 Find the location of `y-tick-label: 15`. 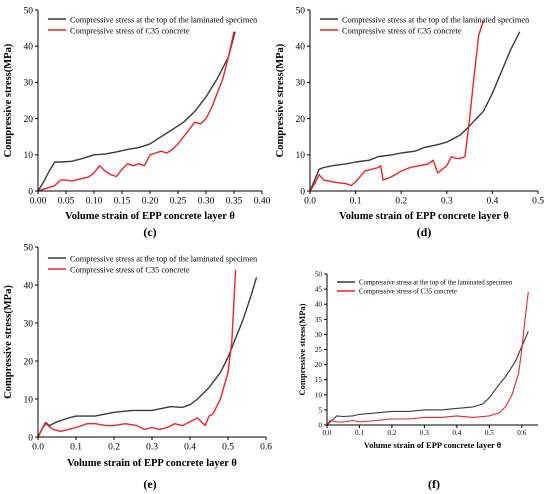

y-tick-label: 15 is located at coordinates (319, 380).